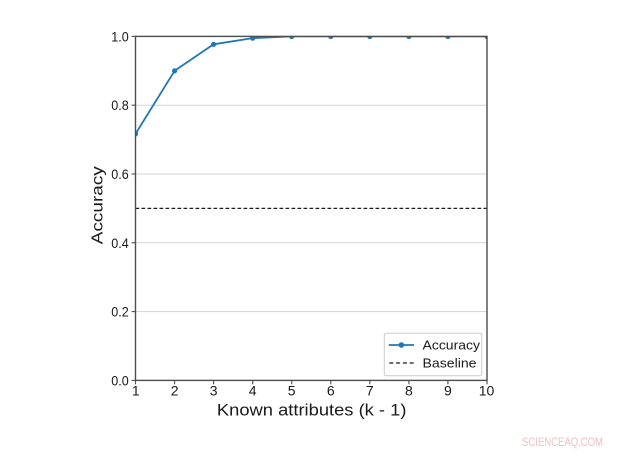 This screenshot has width=620, height=457. I want to click on svg-text: SCIENCEAQ.COM, so click(562, 443).